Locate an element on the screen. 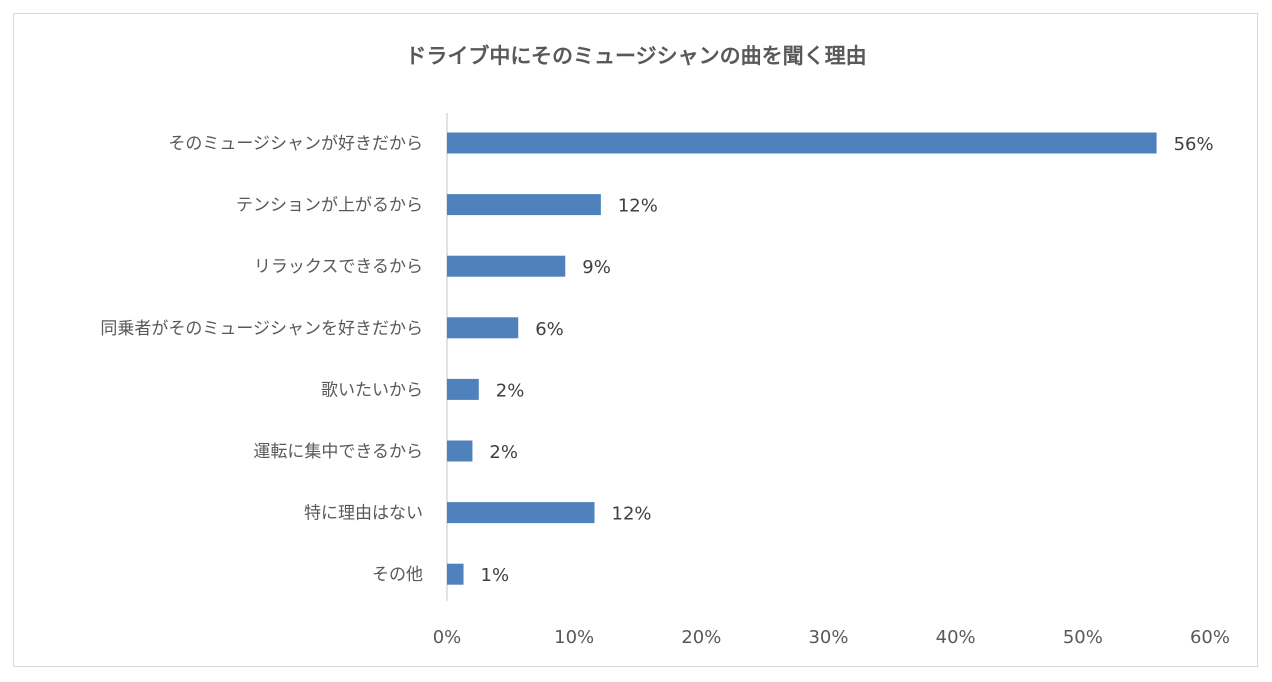 The height and width of the screenshot is (682, 1272). x-tick-label: 0% is located at coordinates (447, 637).